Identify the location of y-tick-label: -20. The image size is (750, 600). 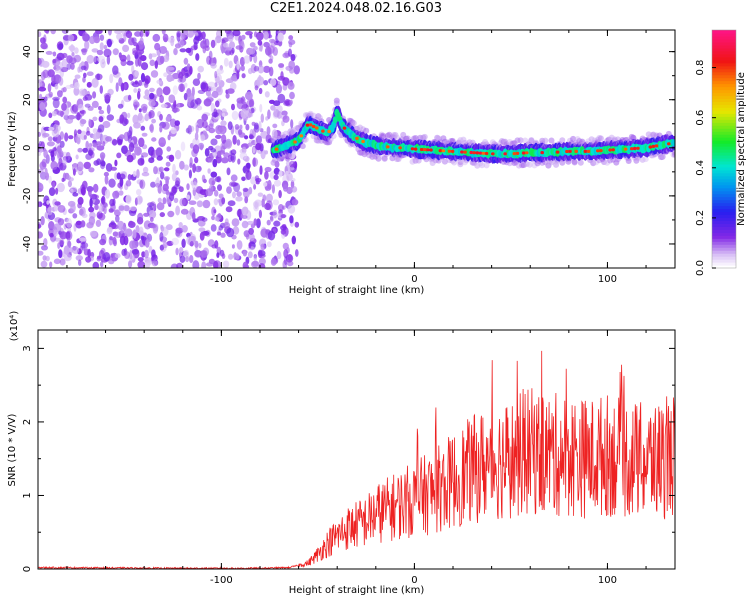
(27, 196).